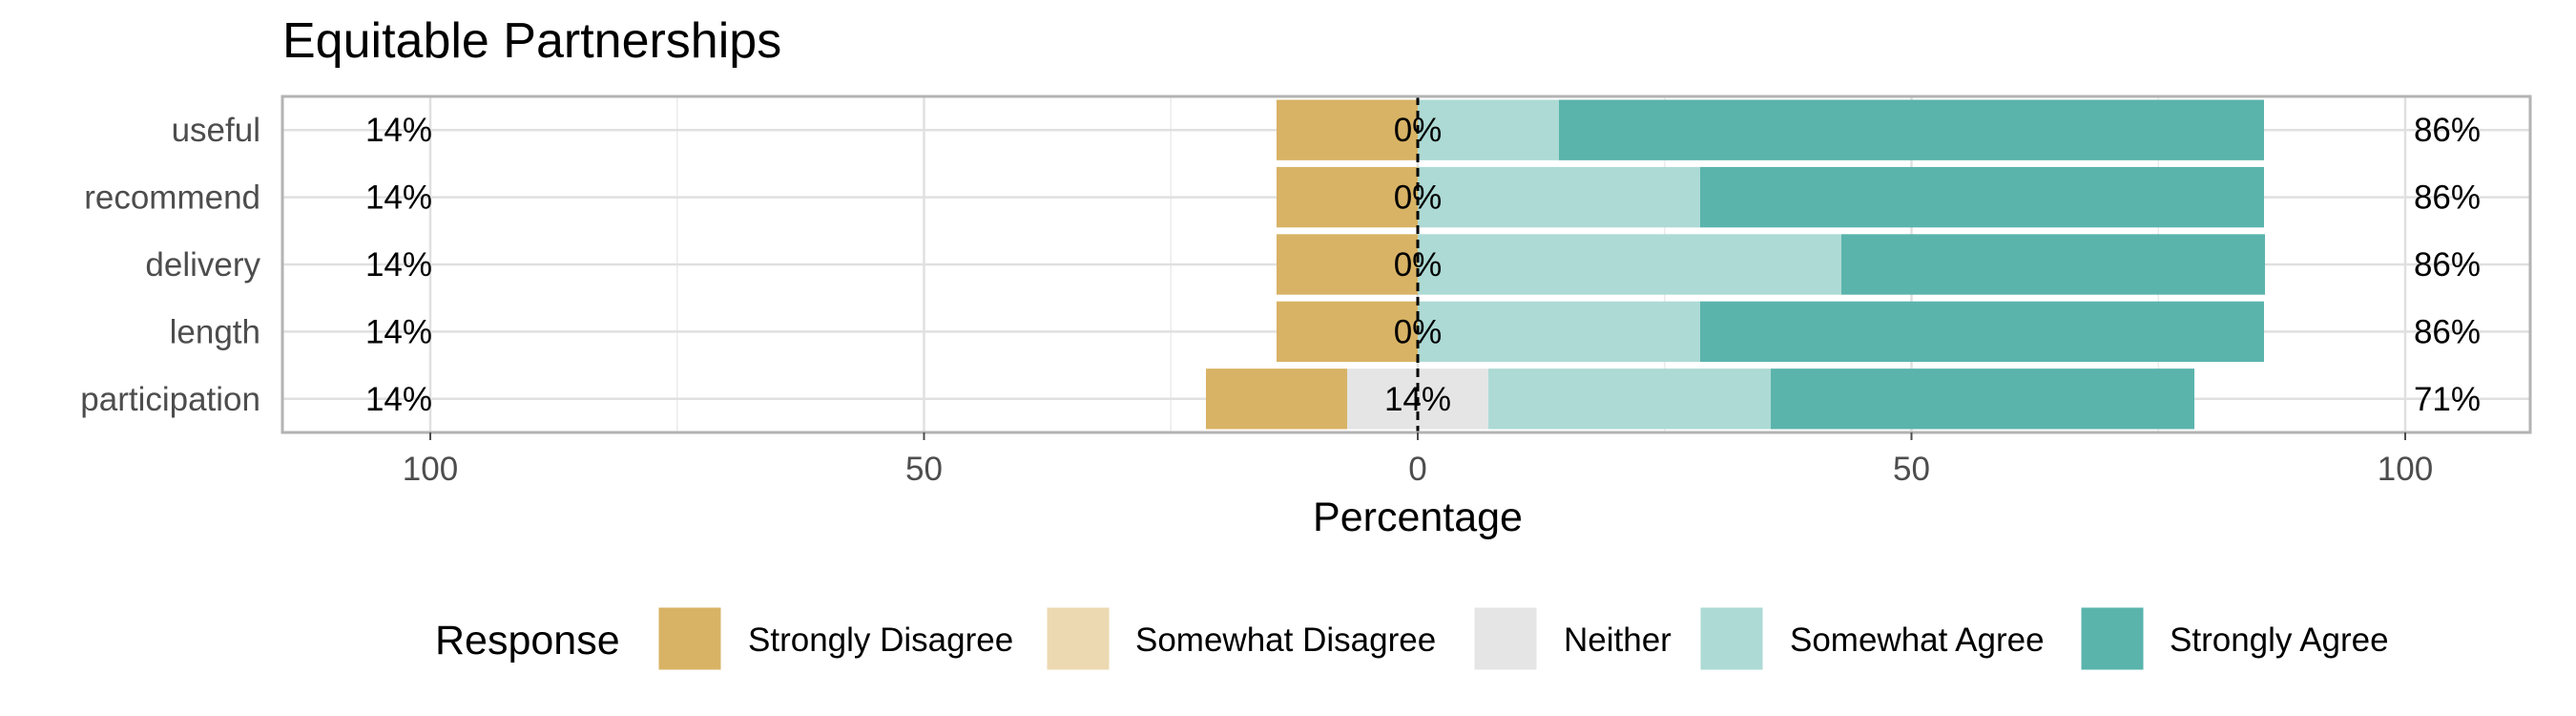  Describe the element at coordinates (1982, 332) in the screenshot. I see `bar-strongly-agree-length` at that location.